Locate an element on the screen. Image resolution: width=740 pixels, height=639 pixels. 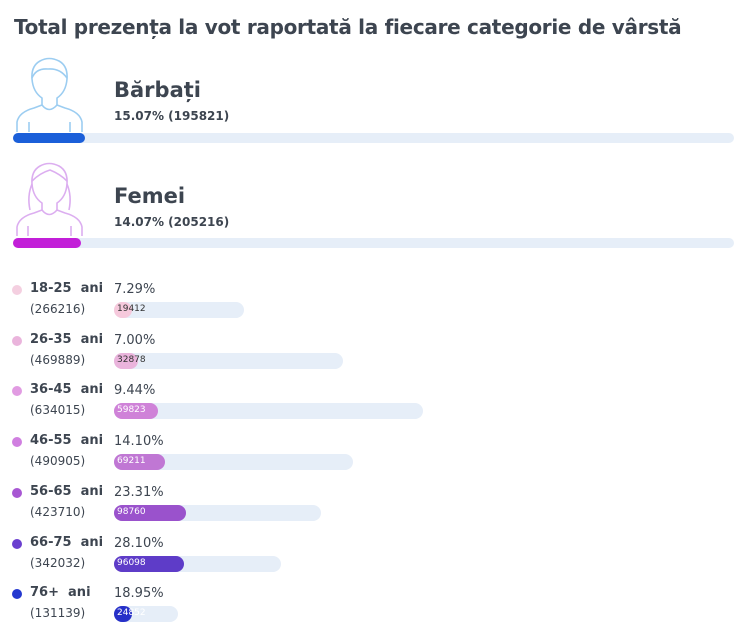
age-bar-count: 24852 is located at coordinates (131, 613).